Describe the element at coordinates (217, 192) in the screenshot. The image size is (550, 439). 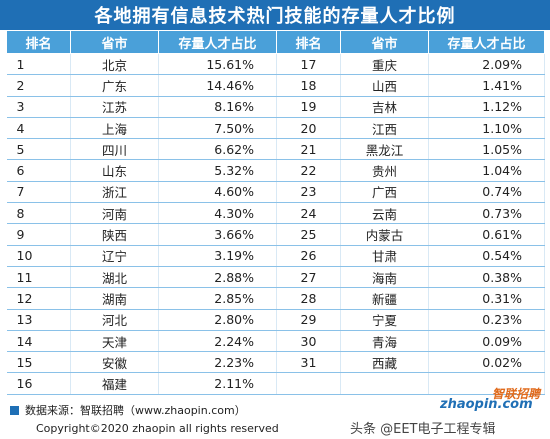
I see `ratio-cell: 4.60%` at that location.